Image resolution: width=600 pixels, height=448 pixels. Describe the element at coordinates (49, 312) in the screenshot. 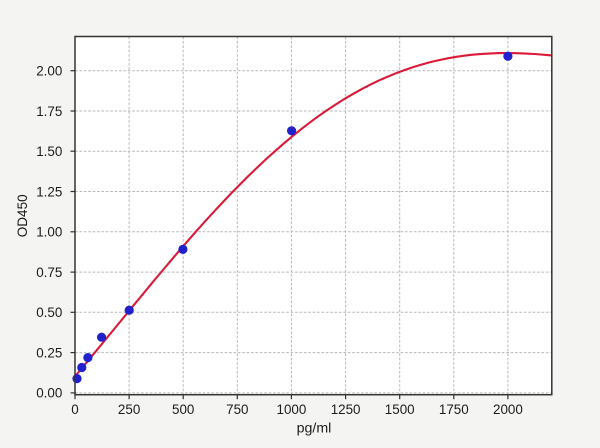

I see `svg-text: 0.50` at that location.